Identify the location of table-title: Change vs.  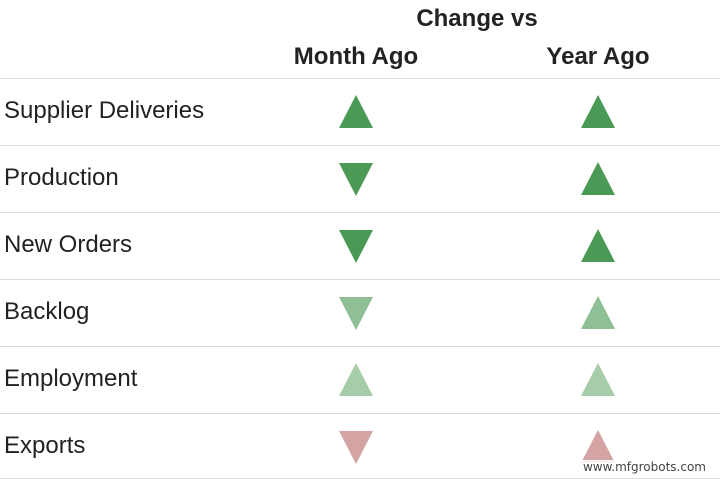
(477, 18).